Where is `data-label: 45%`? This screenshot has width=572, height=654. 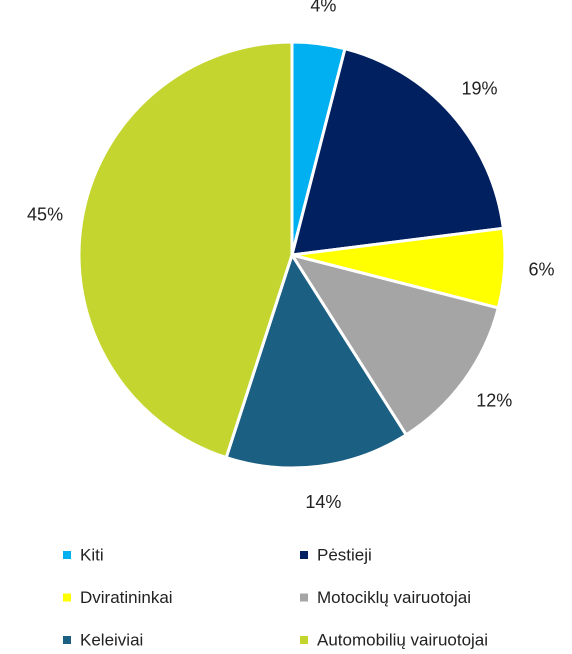 data-label: 45% is located at coordinates (45, 215).